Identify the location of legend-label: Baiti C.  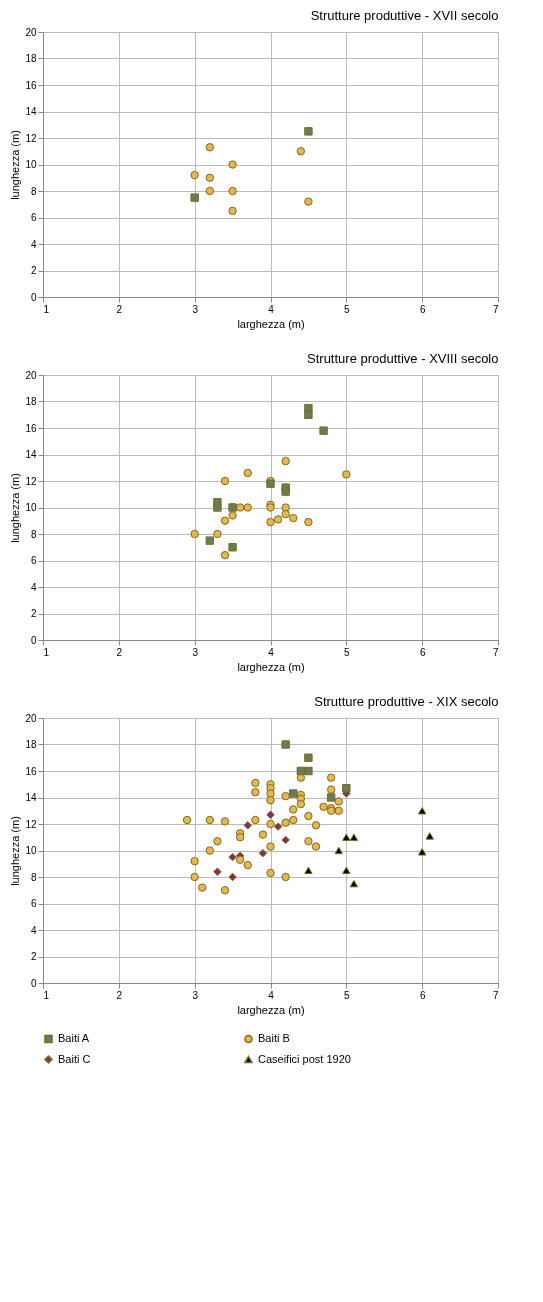
(74, 1058).